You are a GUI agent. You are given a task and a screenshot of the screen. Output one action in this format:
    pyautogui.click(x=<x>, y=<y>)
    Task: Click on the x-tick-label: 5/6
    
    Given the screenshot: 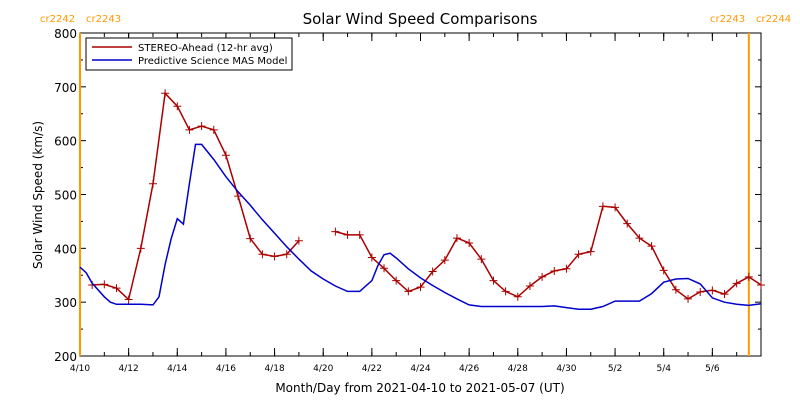 What is the action you would take?
    pyautogui.click(x=712, y=369)
    